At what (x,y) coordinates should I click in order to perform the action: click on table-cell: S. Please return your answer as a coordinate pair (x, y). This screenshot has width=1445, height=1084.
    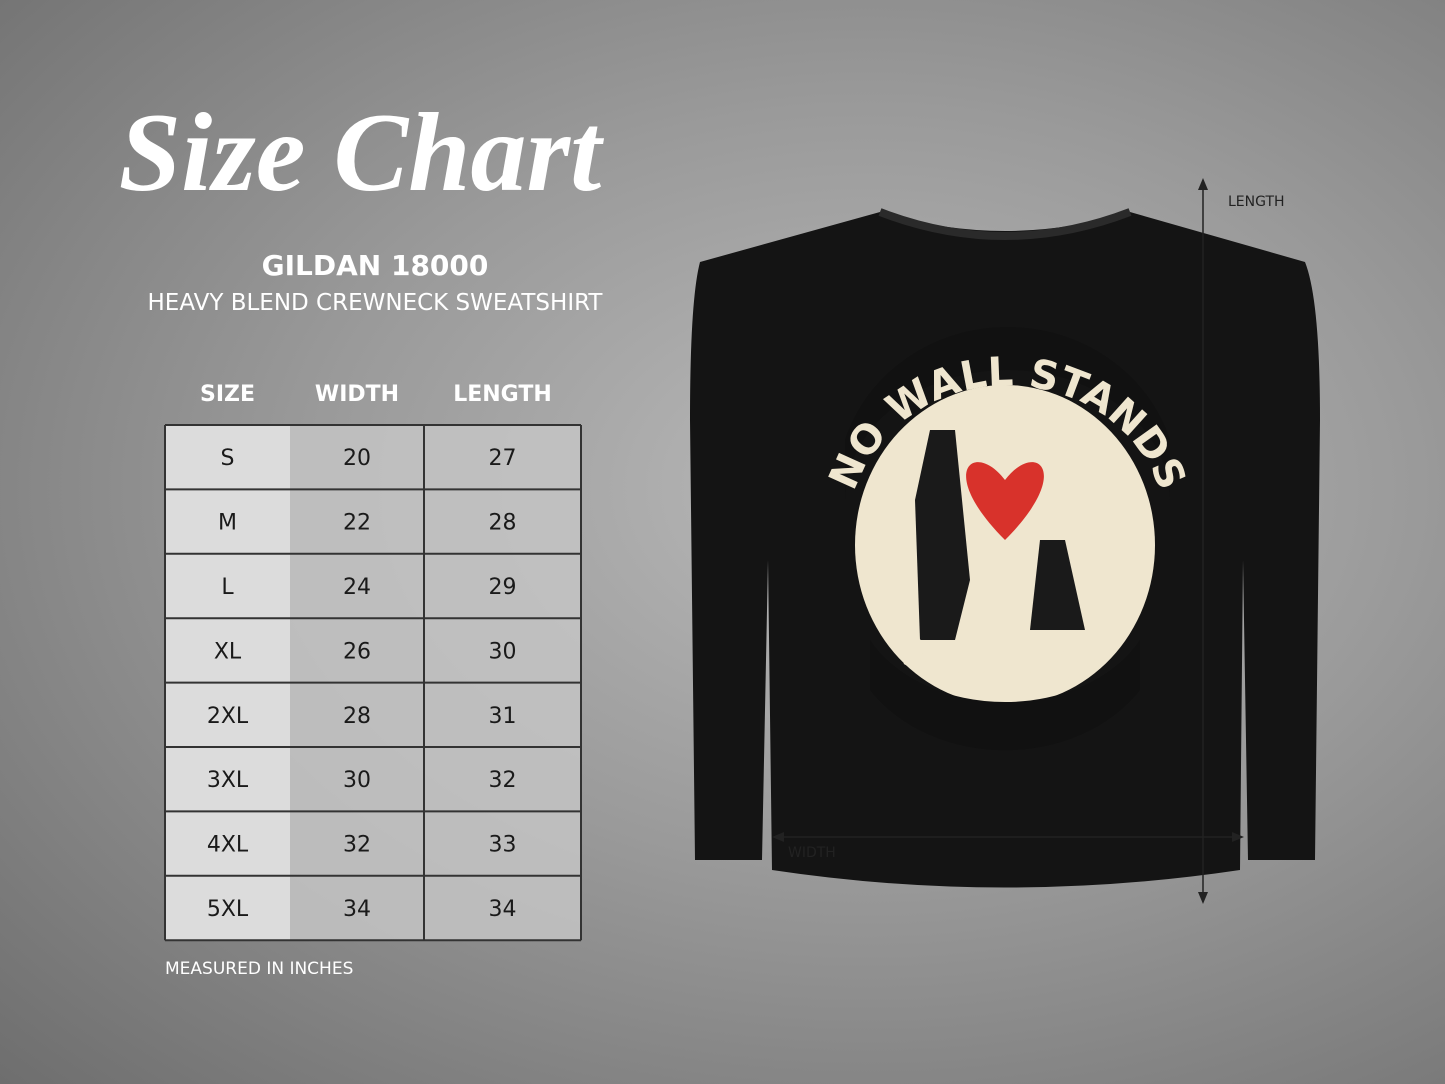
    Looking at the image, I should click on (228, 458).